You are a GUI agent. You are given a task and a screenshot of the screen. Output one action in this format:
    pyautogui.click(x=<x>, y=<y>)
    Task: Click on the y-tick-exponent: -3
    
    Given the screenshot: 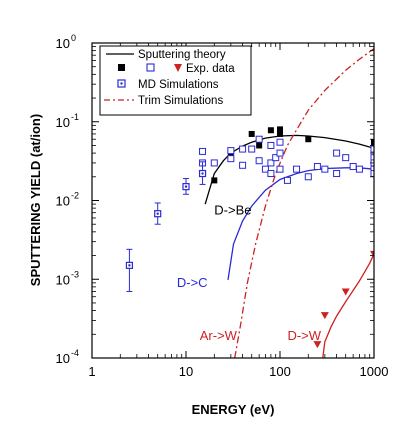 What is the action you would take?
    pyautogui.click(x=75, y=274)
    